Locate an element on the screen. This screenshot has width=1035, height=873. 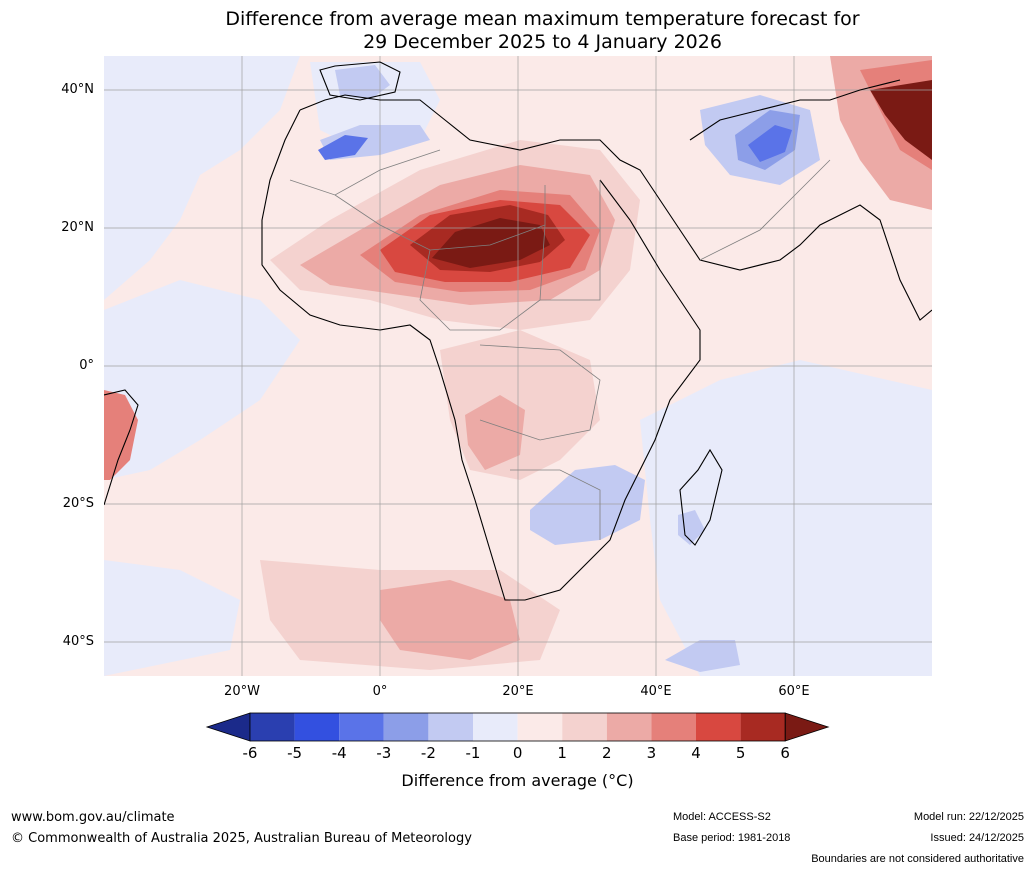
lat-label-40s: 40°S is located at coordinates (78, 641).